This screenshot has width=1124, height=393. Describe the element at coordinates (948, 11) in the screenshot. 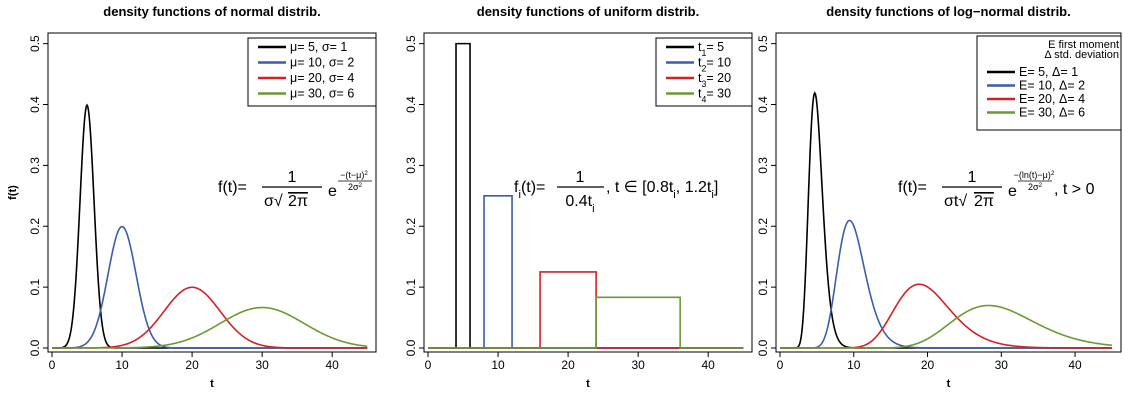

I see `chart-title: density functions of log−normal distrib.` at that location.